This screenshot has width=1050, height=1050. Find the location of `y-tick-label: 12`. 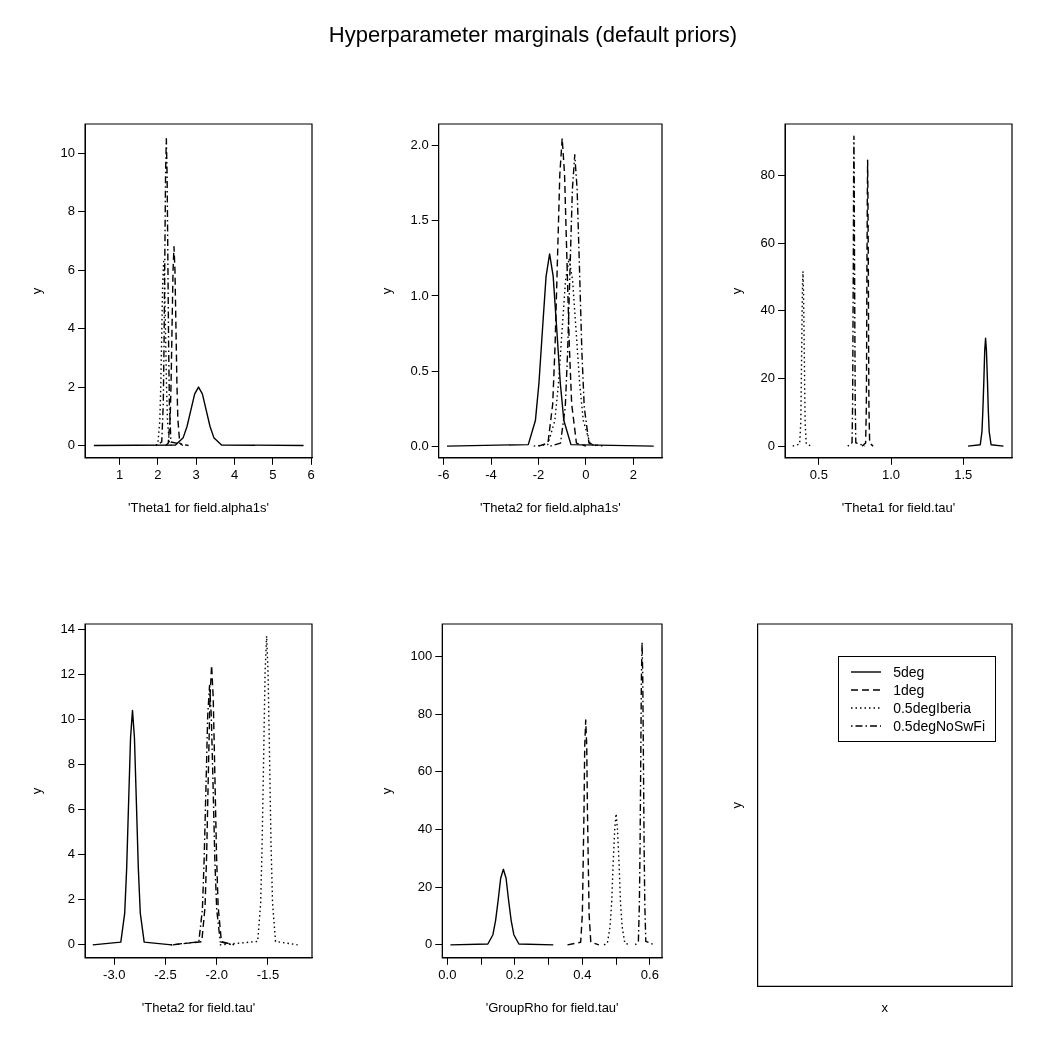

y-tick-label: 12 is located at coordinates (68, 673).